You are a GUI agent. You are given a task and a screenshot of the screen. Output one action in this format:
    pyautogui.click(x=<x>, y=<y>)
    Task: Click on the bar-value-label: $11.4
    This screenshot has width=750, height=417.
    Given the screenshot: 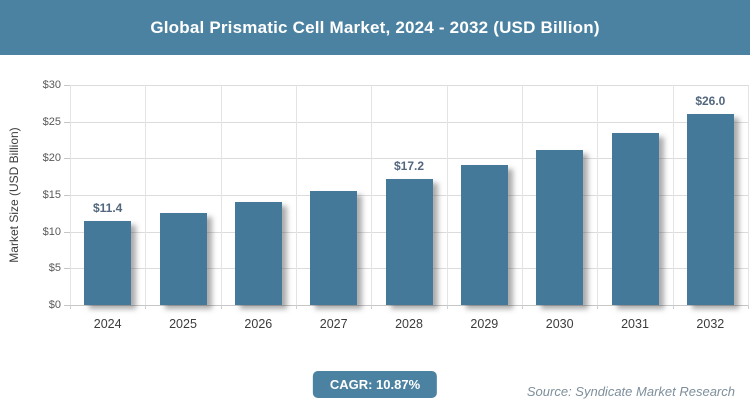 What is the action you would take?
    pyautogui.click(x=107, y=208)
    